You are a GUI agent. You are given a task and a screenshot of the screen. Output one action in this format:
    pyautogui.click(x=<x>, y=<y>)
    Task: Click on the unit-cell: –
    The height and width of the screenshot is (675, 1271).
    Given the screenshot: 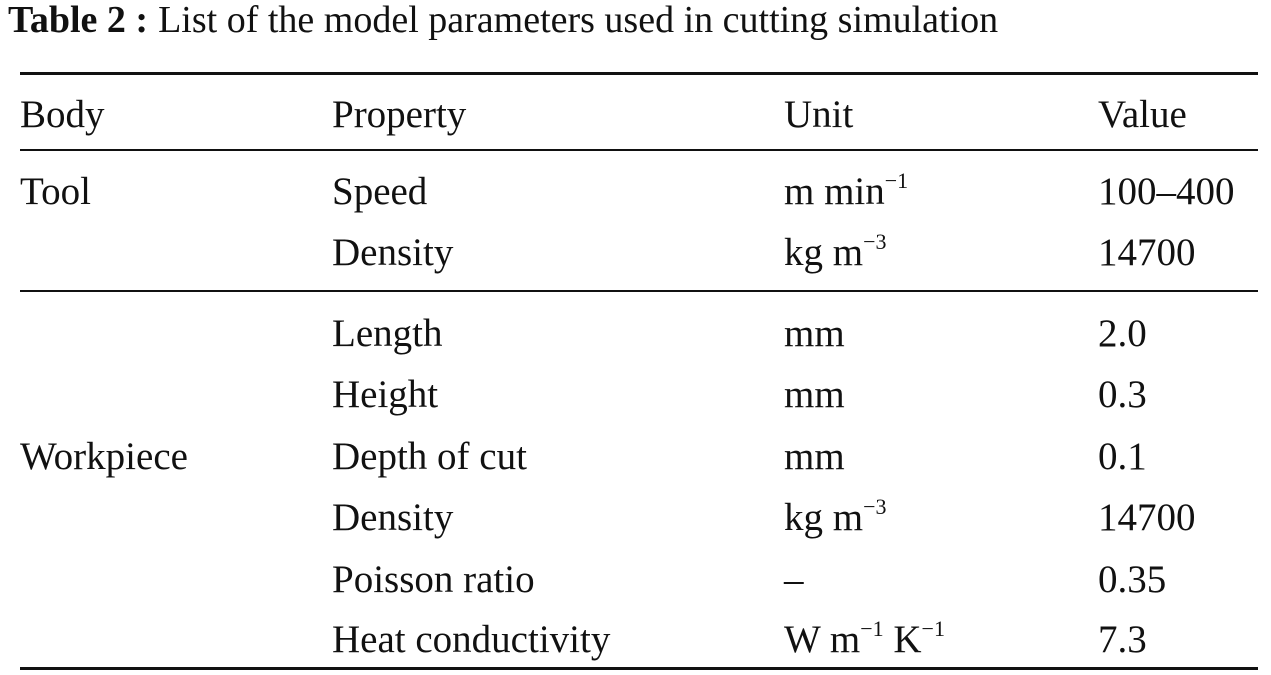 What is the action you would take?
    pyautogui.click(x=794, y=579)
    